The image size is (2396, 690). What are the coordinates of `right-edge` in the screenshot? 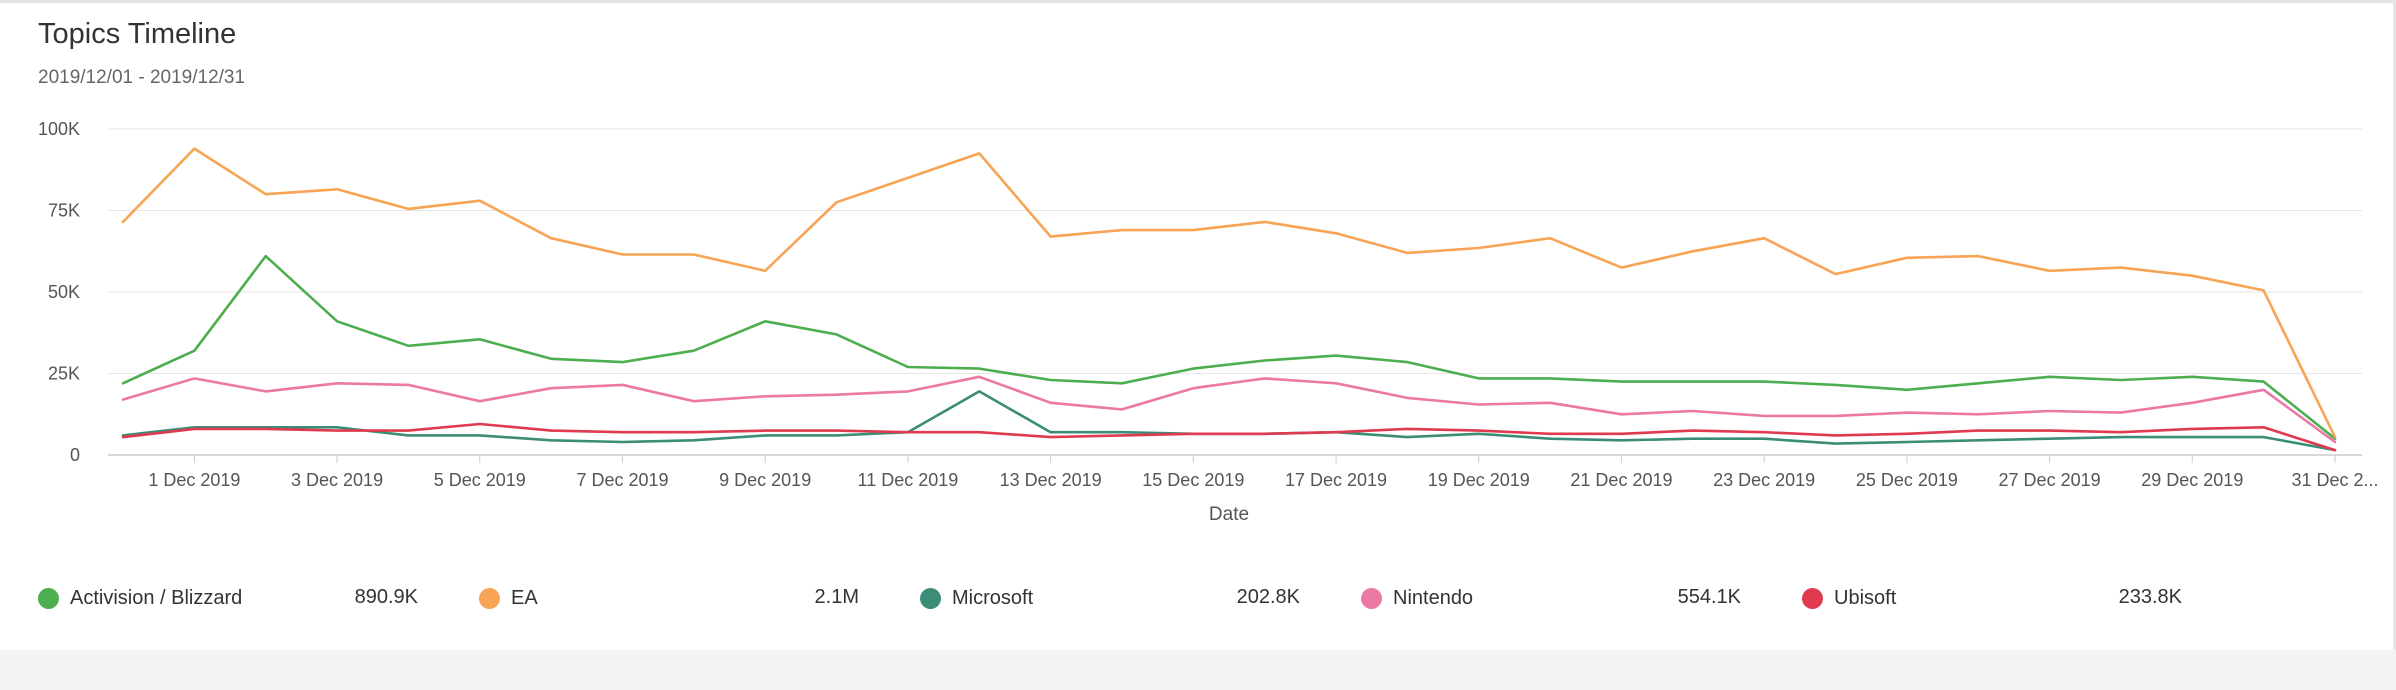 It's located at (2394, 345).